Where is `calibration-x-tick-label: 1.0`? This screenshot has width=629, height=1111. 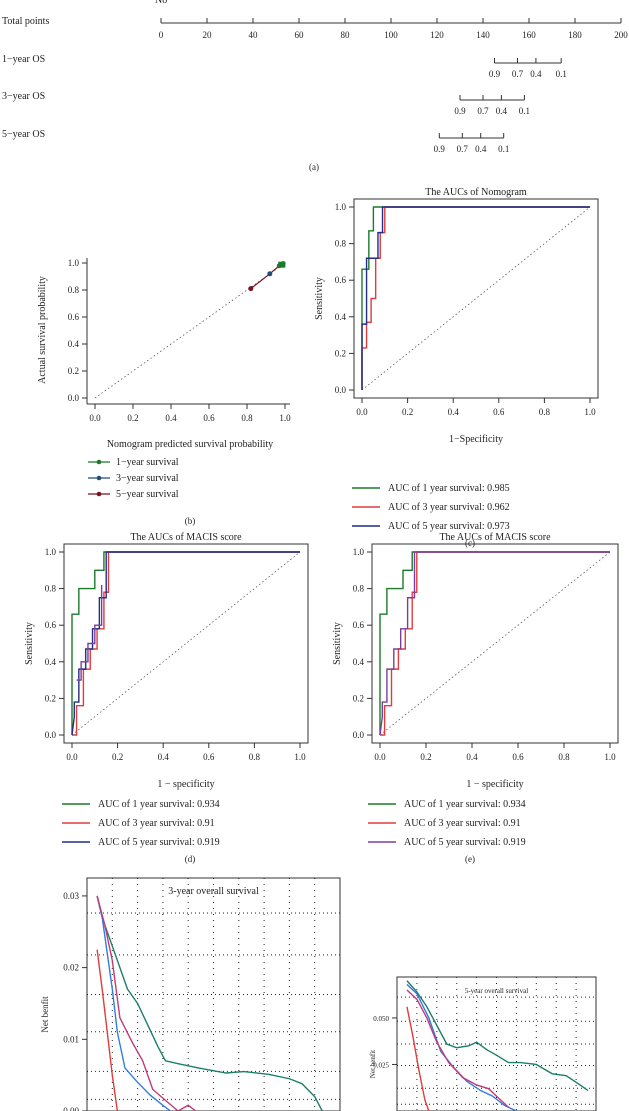
calibration-x-tick-label: 1.0 is located at coordinates (285, 418).